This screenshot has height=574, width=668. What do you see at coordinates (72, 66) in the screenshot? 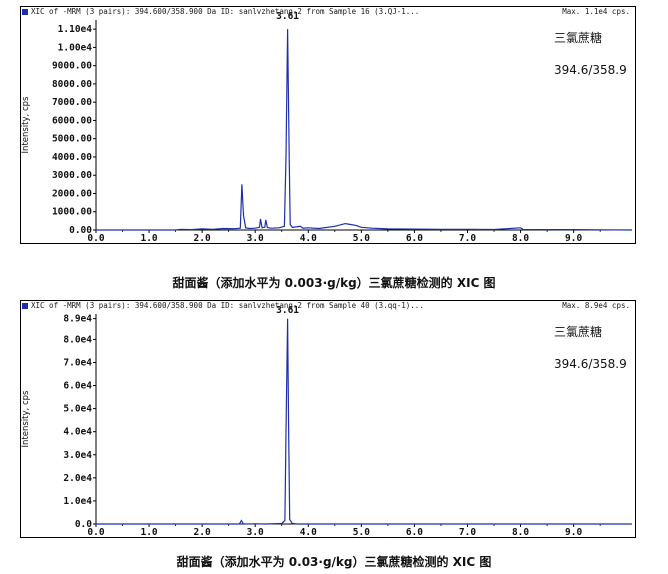
I see `y-tick-label: 9000.00` at bounding box center [72, 66].